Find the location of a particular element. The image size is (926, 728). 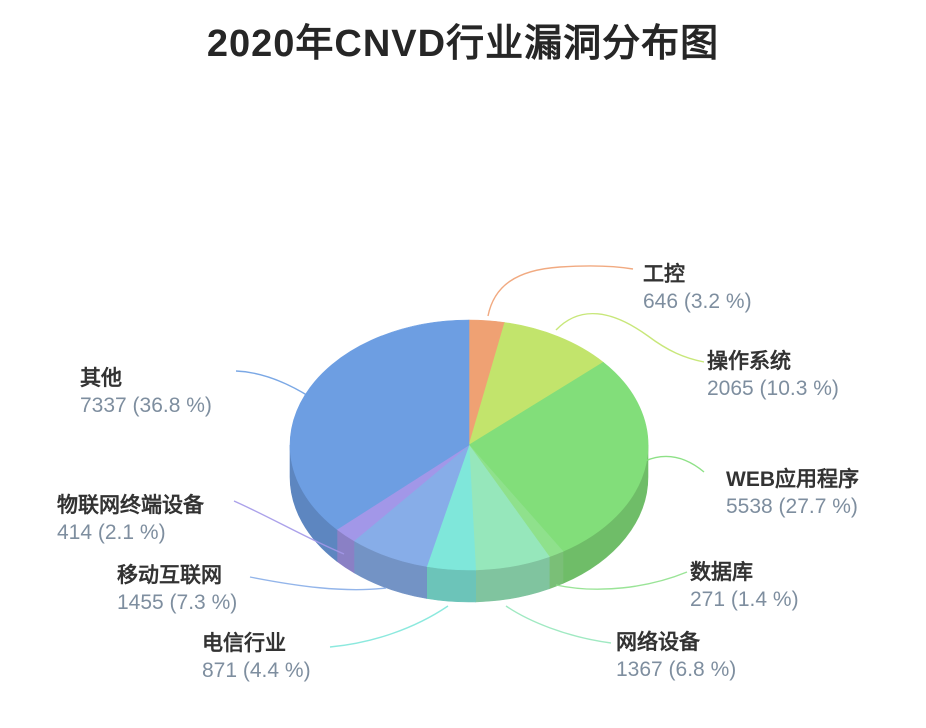

slice-label-value: 414 (2.1 %) is located at coordinates (111, 532).